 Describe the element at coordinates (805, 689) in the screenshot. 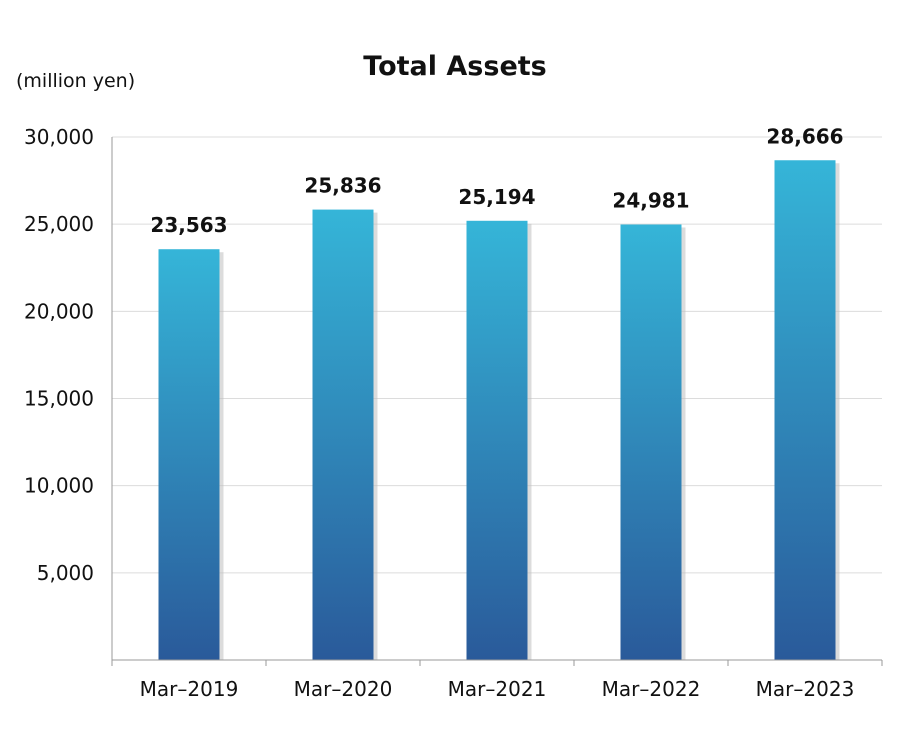

I see `x-tick-label: Mar–2023` at that location.